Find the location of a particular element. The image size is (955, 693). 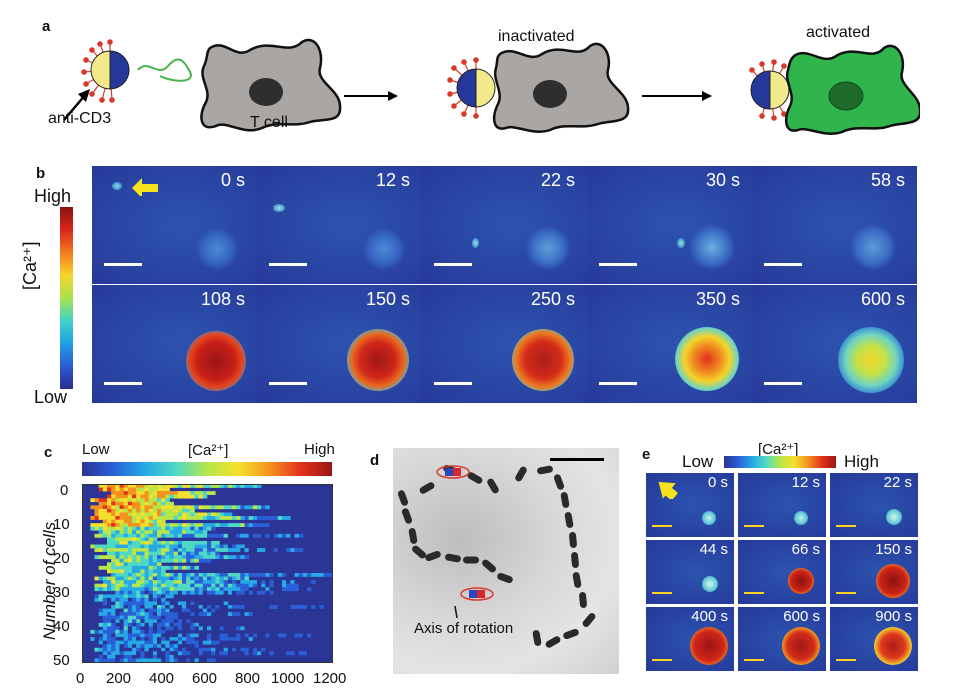

panel-d-label: d is located at coordinates (375, 460).